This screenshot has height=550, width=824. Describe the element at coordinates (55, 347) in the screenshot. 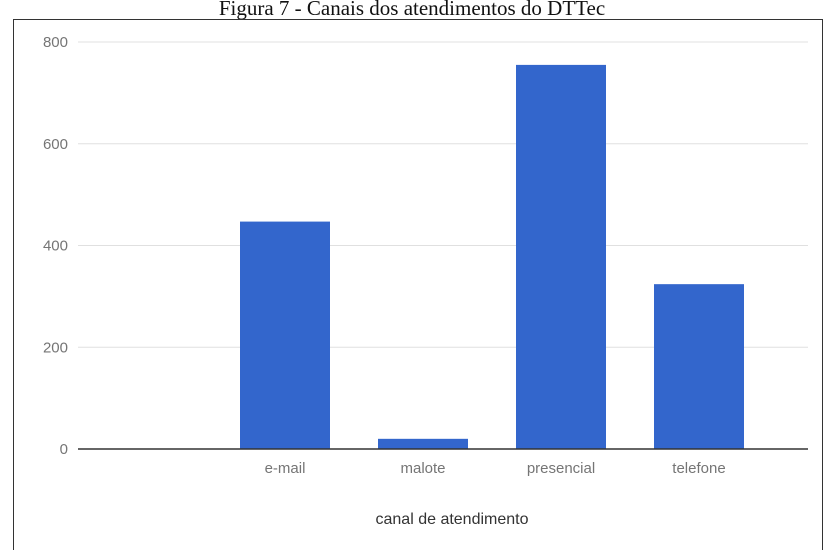

I see `y-tick-label: 200` at that location.